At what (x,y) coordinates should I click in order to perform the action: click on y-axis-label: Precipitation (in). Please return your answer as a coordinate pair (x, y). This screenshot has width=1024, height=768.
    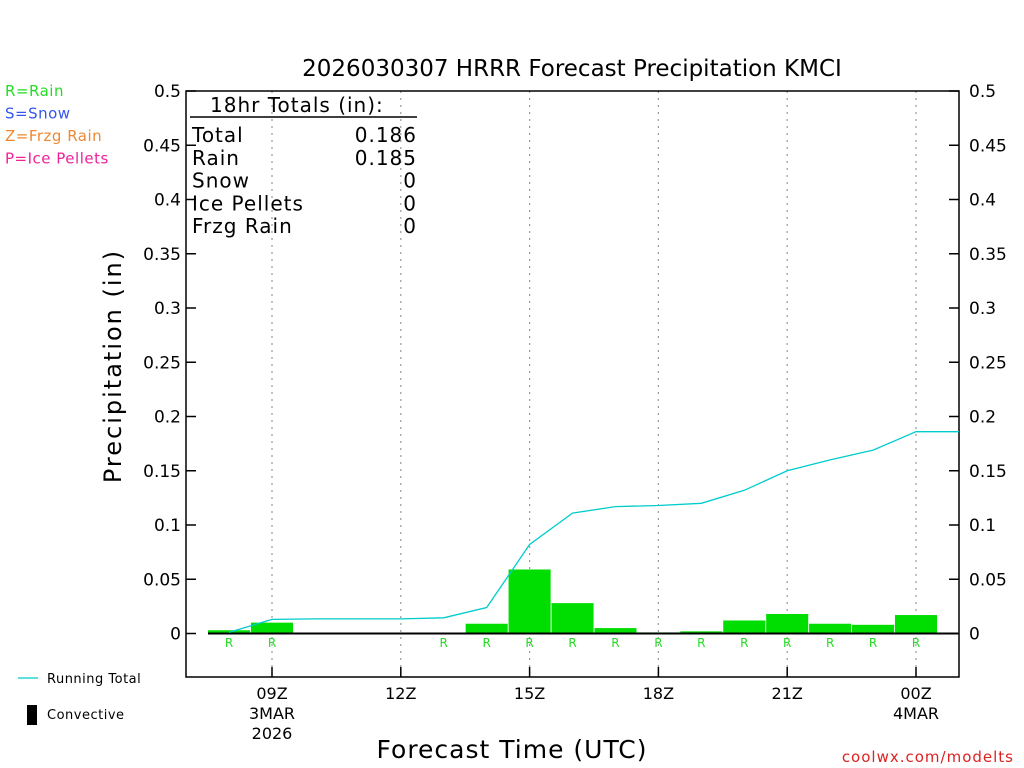
    Looking at the image, I should click on (113, 366).